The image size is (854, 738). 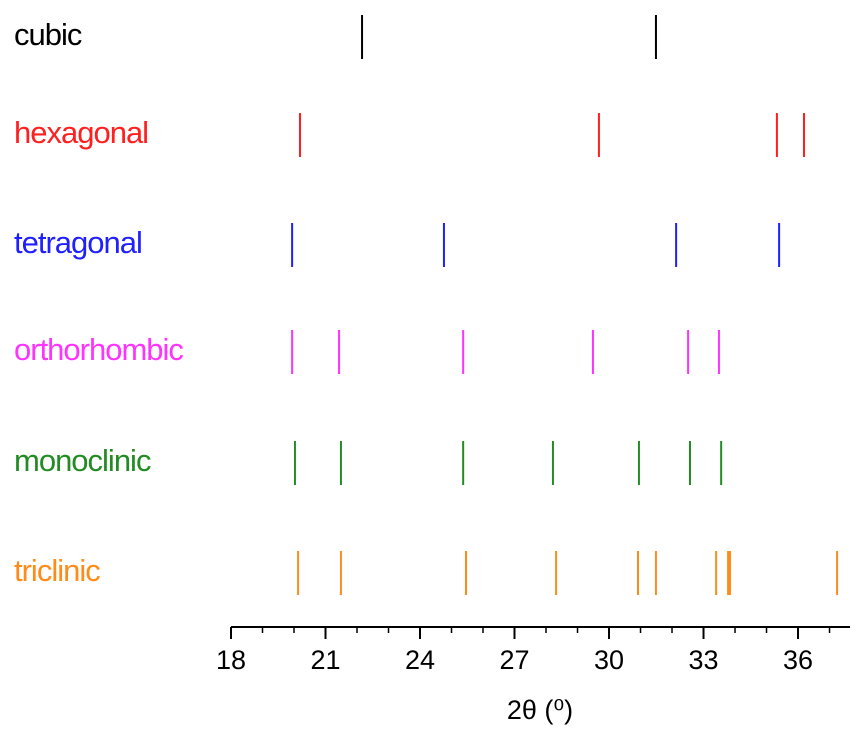 I want to click on row-label: tetragonal, so click(x=78, y=242).